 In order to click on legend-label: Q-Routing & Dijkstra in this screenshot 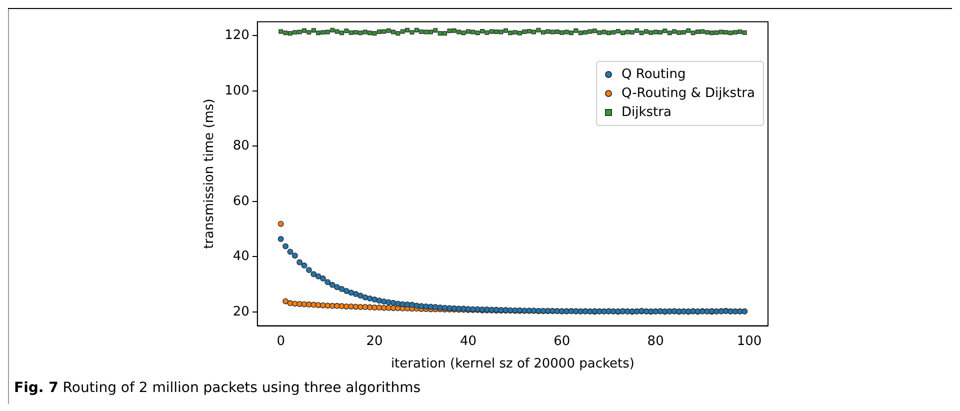, I will do `click(688, 94)`.